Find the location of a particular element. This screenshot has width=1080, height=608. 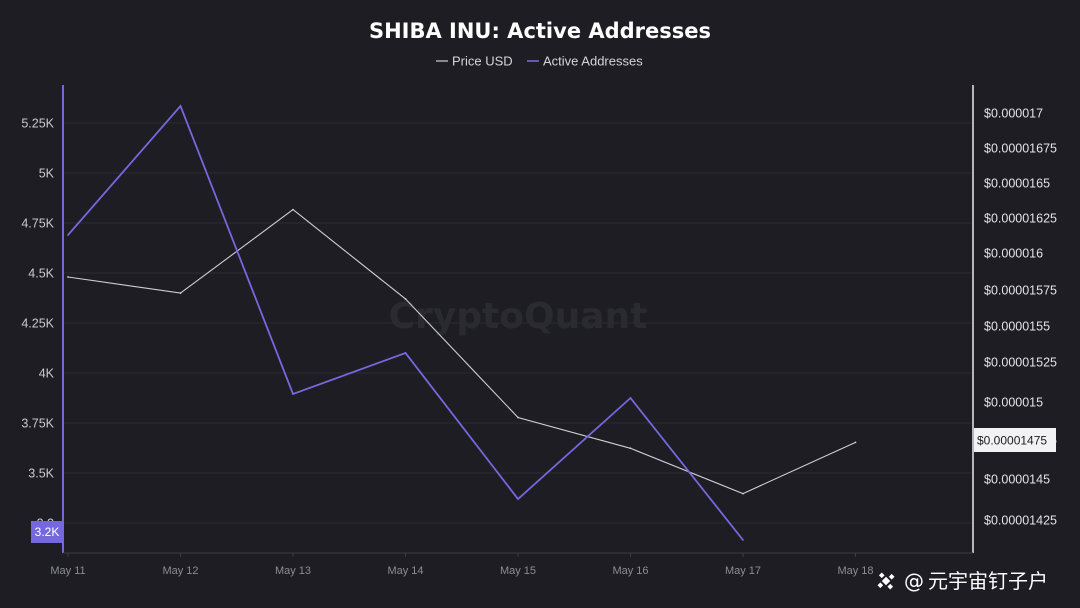

at-icon: @ is located at coordinates (914, 581).